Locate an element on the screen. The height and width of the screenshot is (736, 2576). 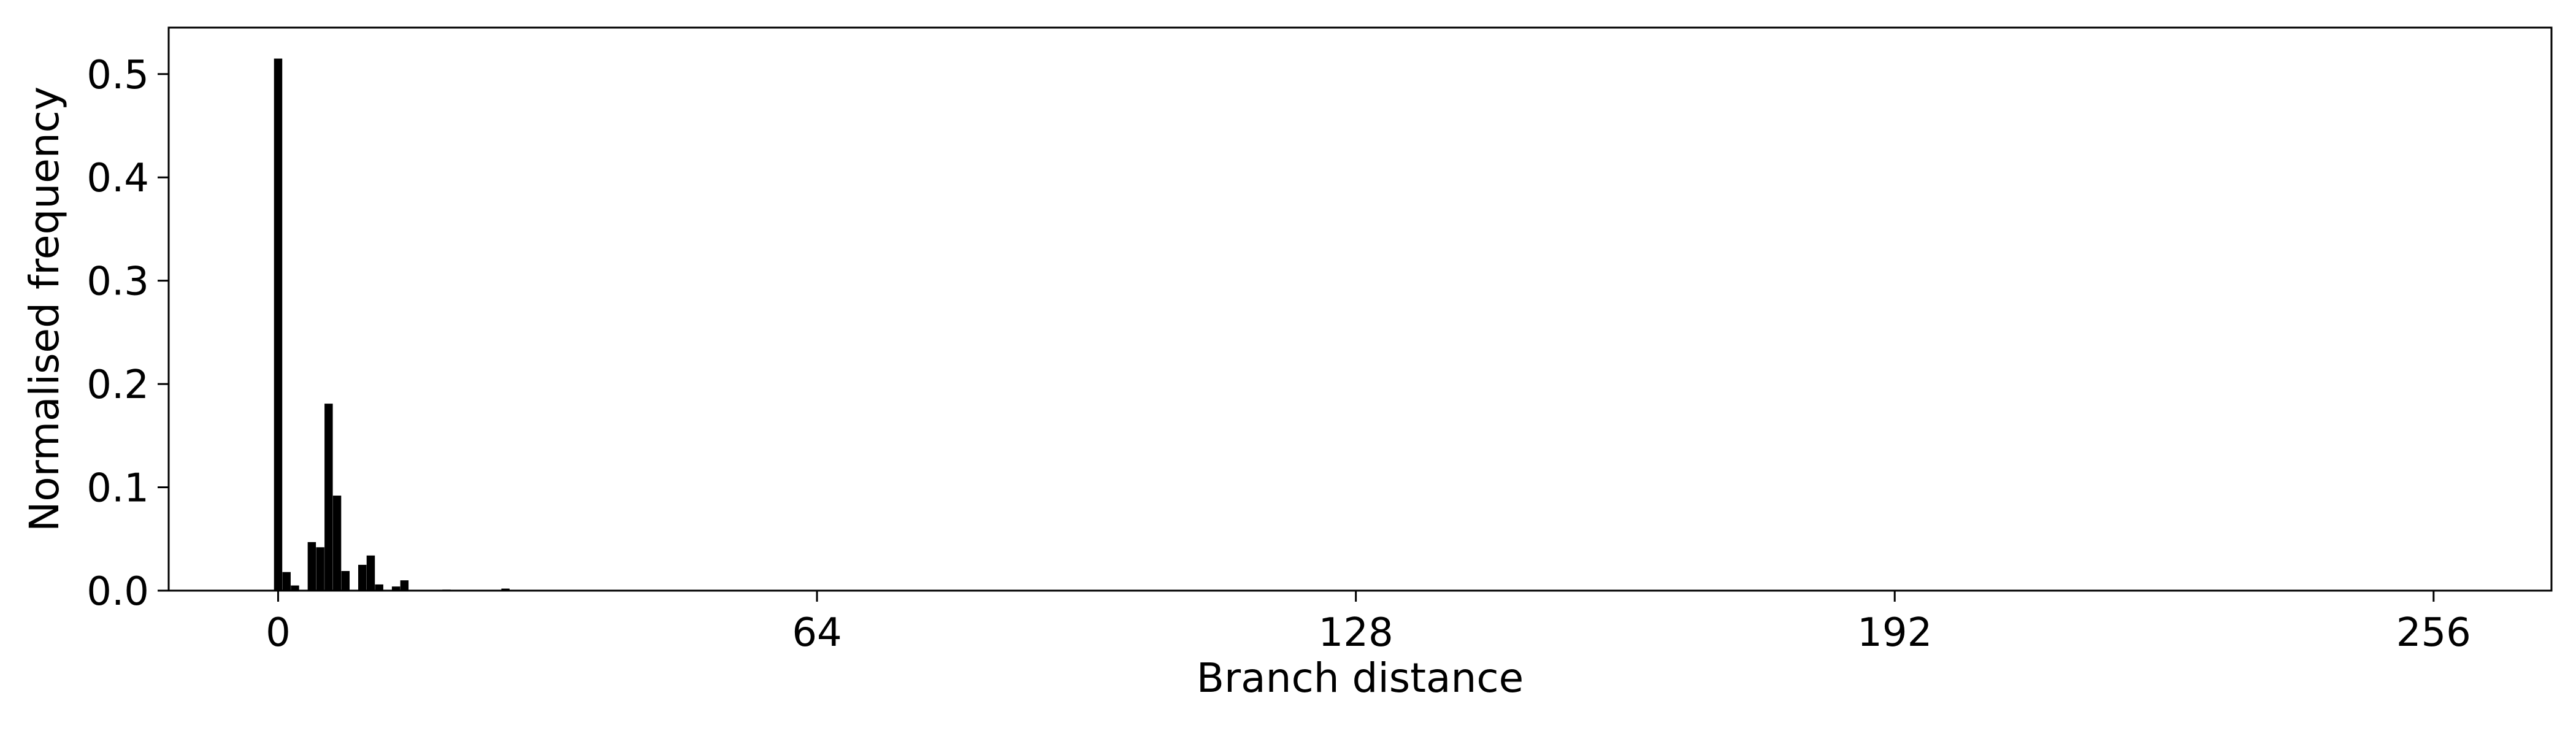
x-tick-label: 128 is located at coordinates (1356, 633).